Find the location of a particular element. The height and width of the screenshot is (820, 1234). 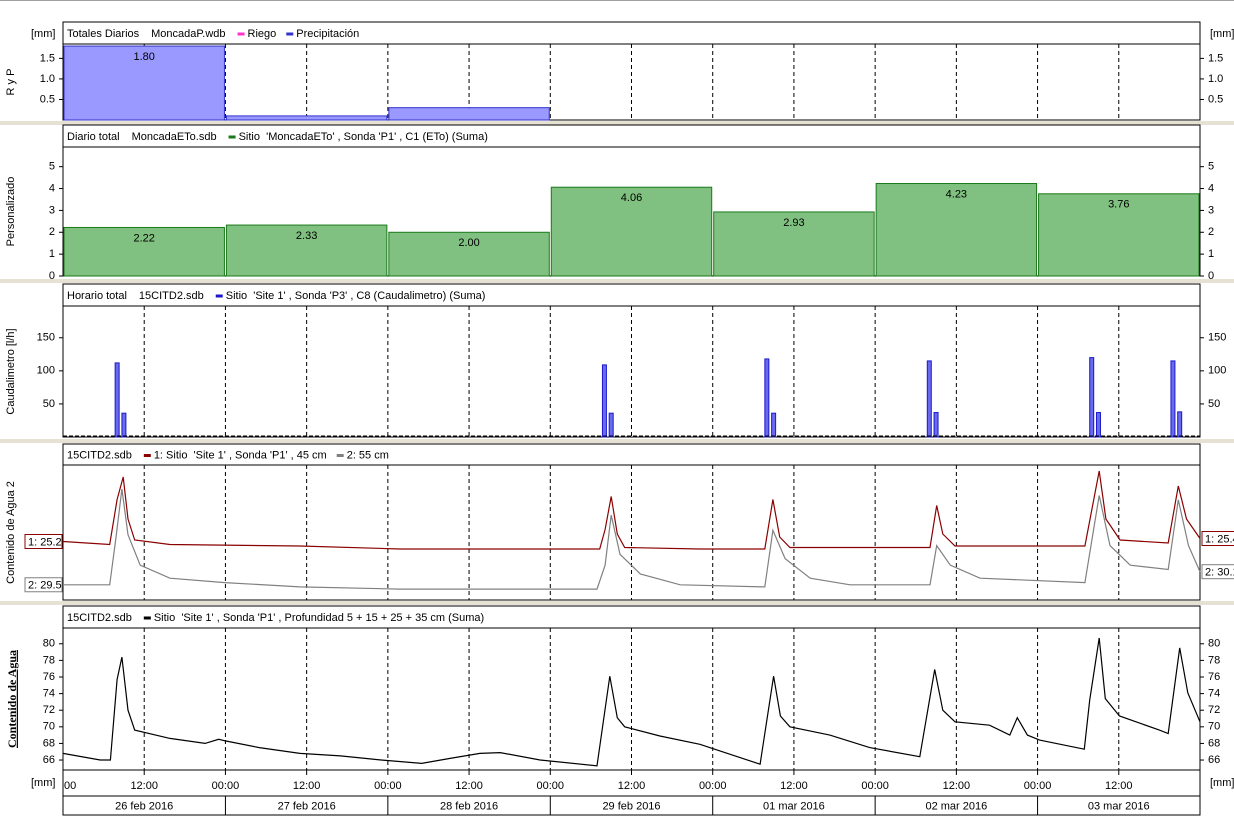

value-label: 3.76 is located at coordinates (1118, 205).